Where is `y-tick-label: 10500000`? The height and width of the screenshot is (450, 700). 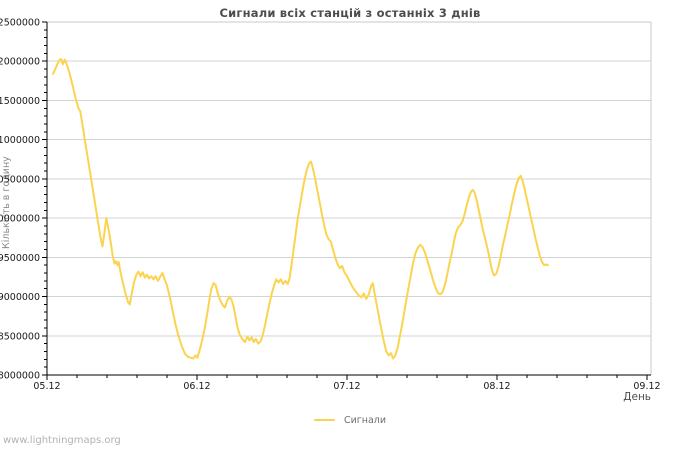
y-tick-label: 10500000 is located at coordinates (20, 179).